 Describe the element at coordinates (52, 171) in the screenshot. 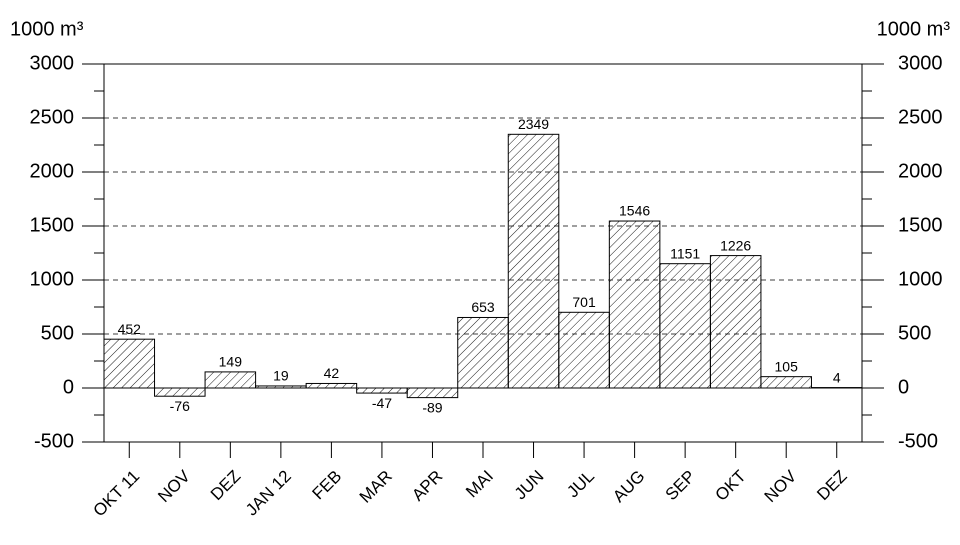

I see `y-tick-label: 2000` at that location.